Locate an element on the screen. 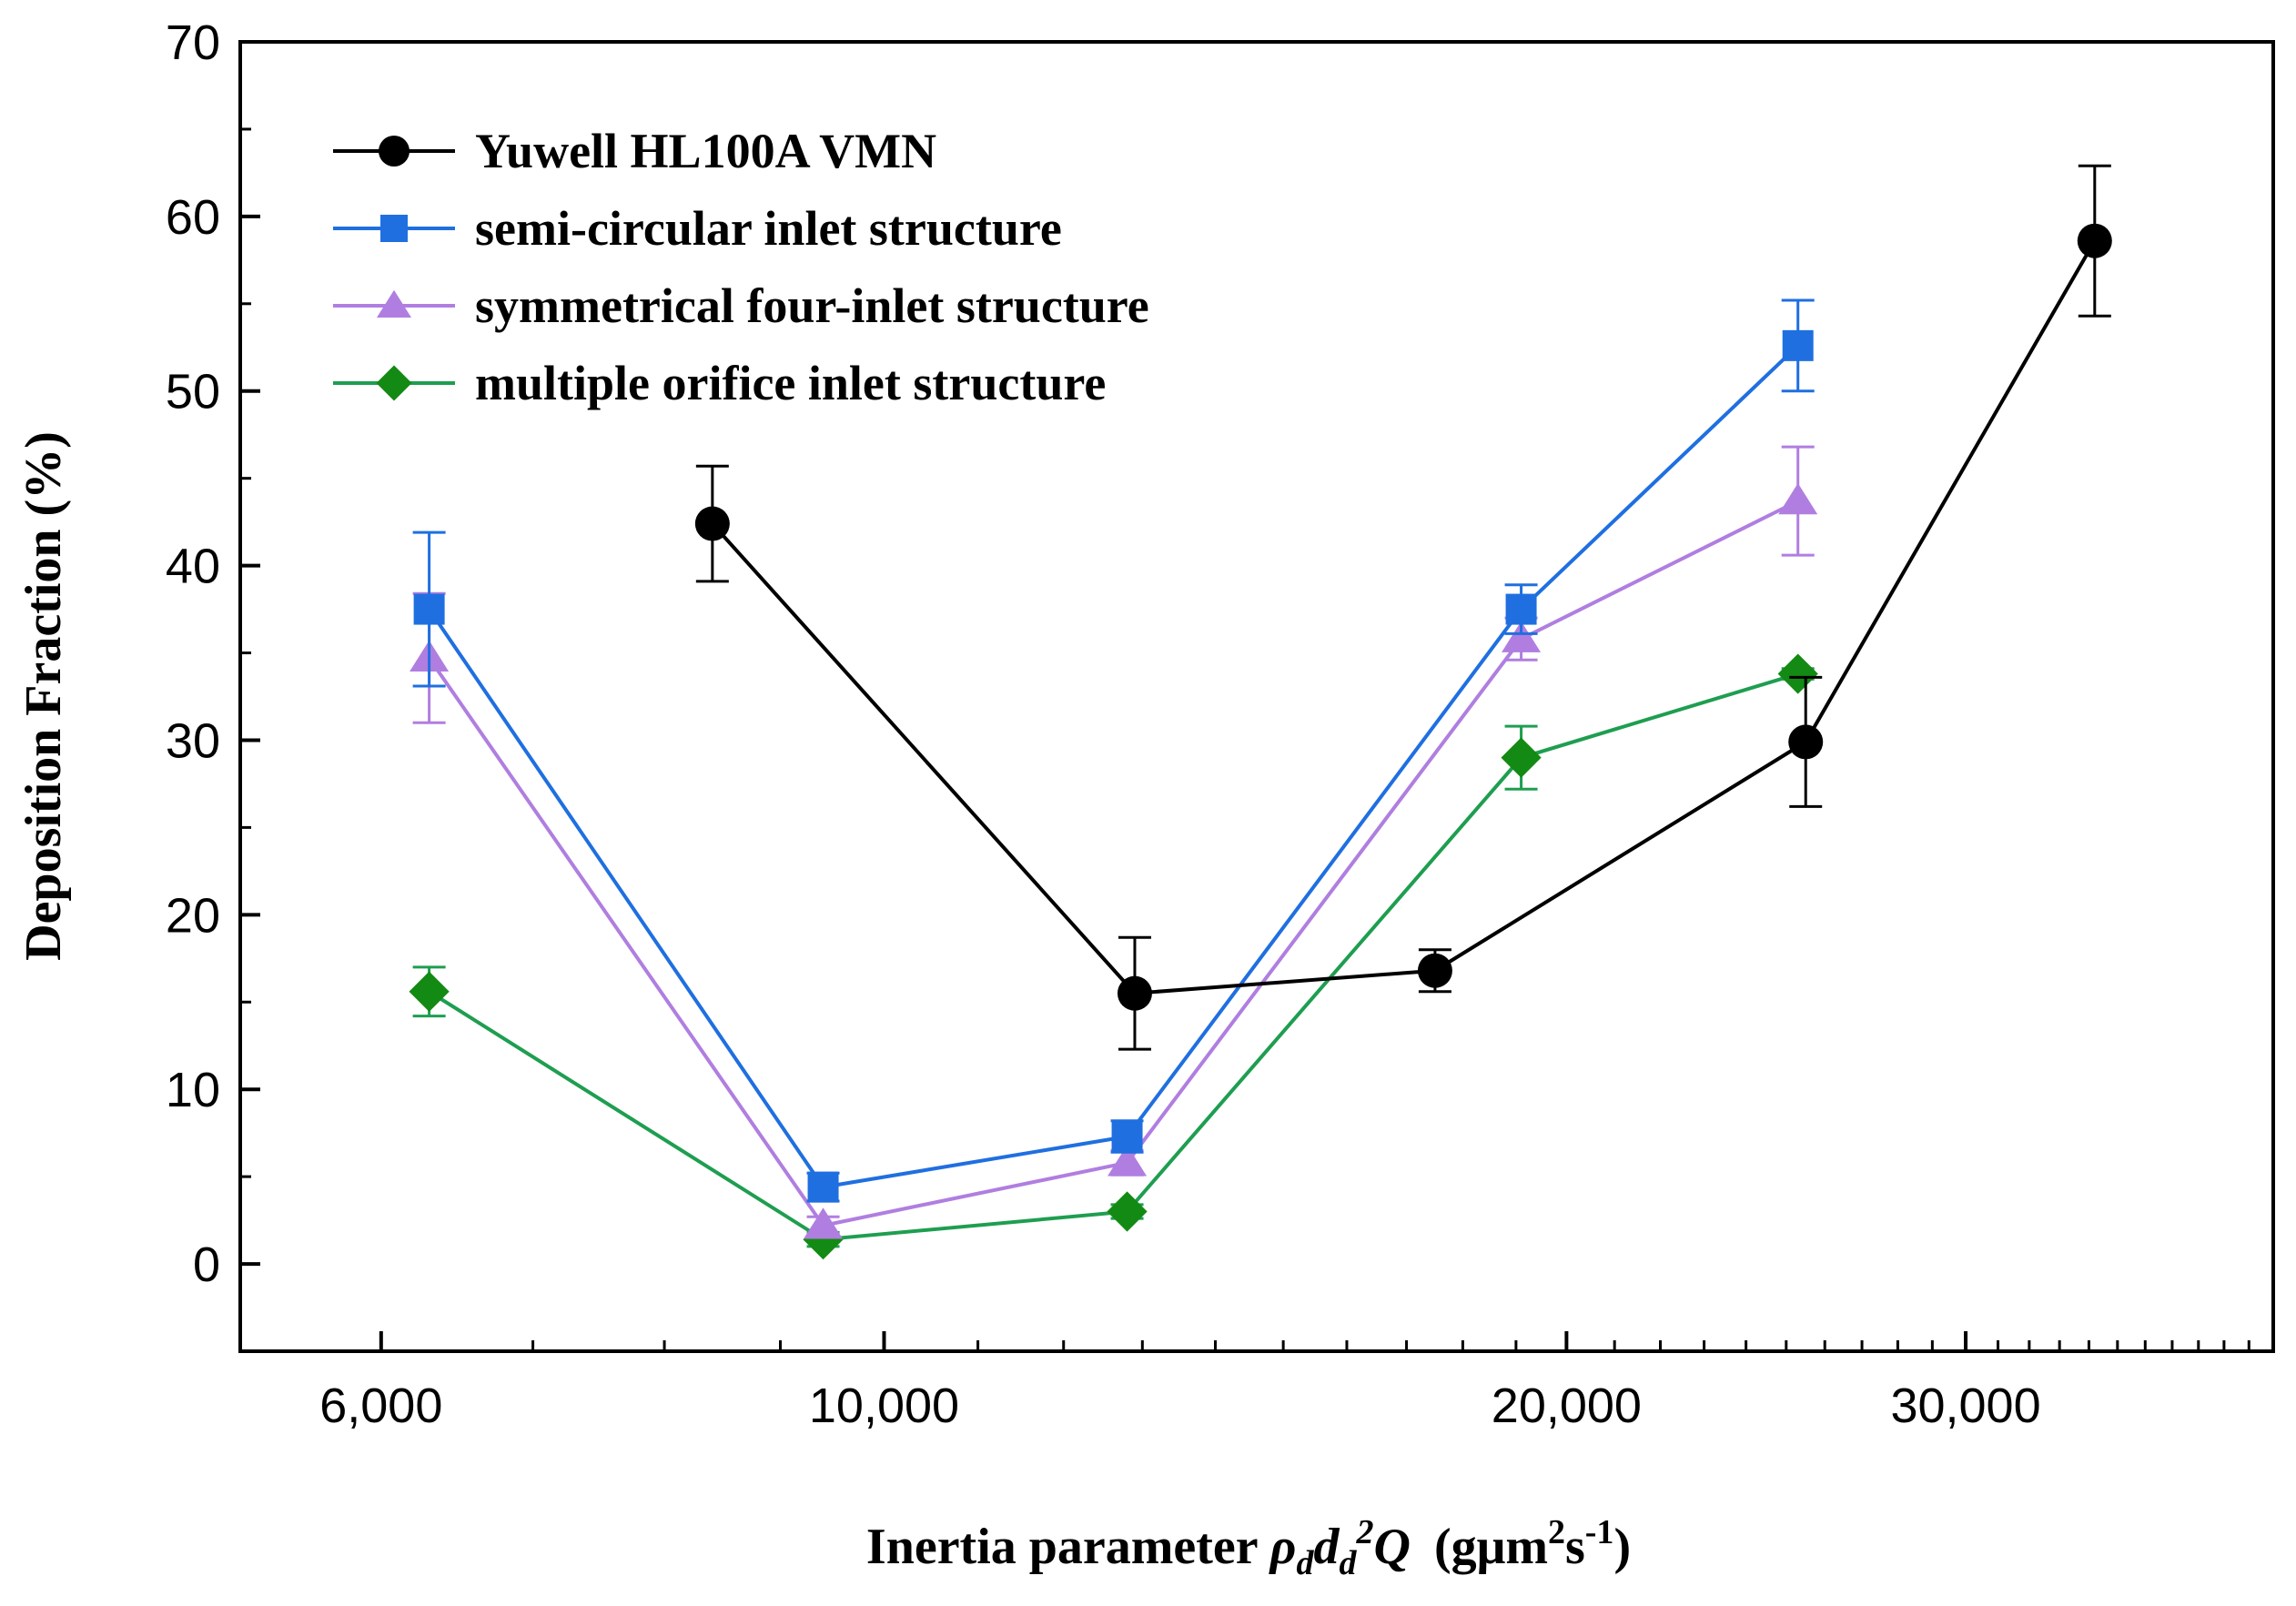  x-axis-title: Inertia parameter ρddd2Q (gμm2s-1) is located at coordinates (1249, 1547).